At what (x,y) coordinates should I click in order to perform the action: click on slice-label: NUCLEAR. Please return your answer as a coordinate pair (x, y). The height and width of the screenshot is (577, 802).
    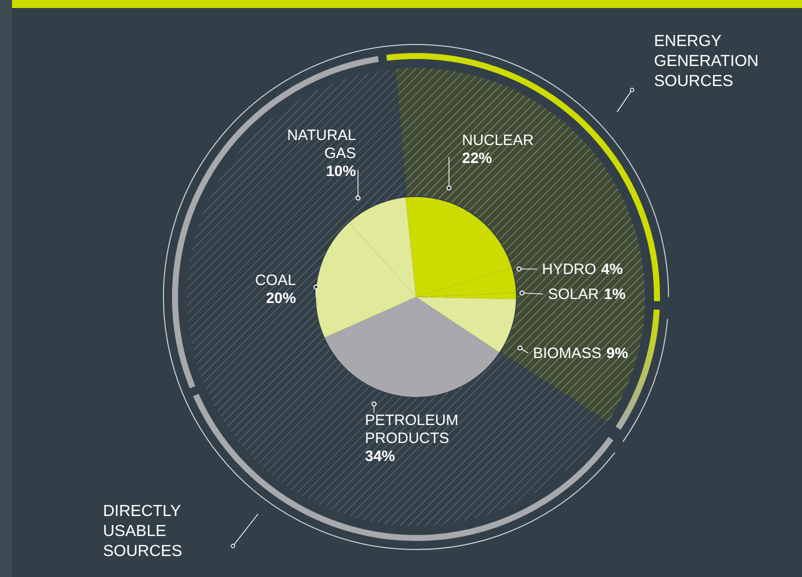
    Looking at the image, I should click on (498, 140).